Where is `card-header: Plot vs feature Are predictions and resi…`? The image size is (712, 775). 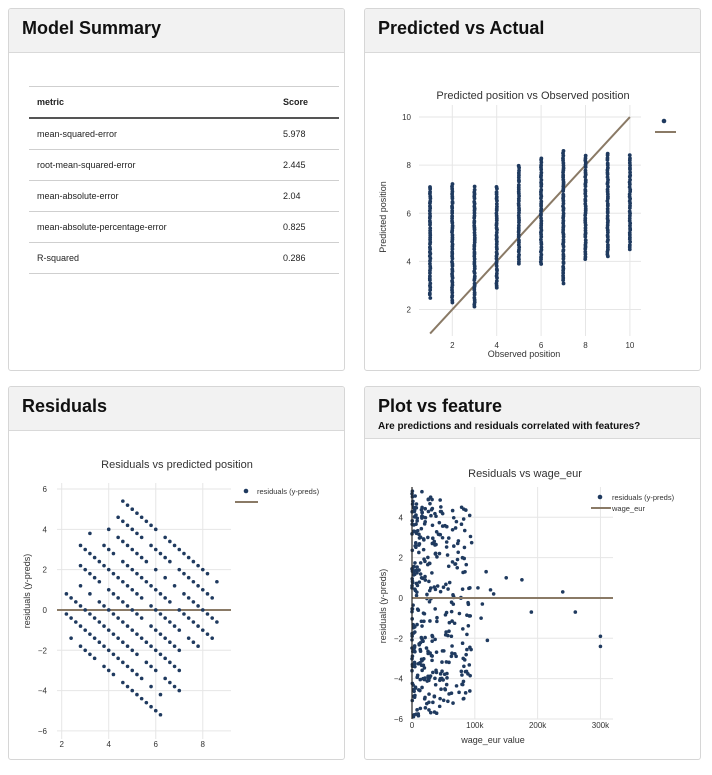
card-header: Plot vs feature Are predictions and resi… is located at coordinates (532, 413).